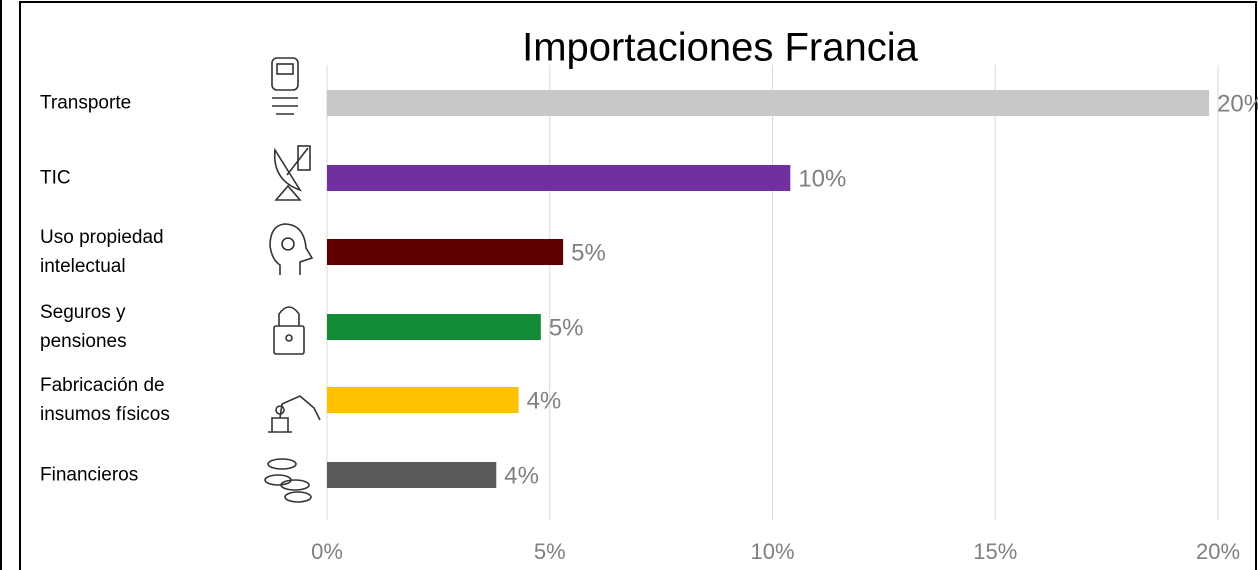 This screenshot has width=1258, height=570. Describe the element at coordinates (327, 551) in the screenshot. I see `x-tick-label: 0%` at that location.